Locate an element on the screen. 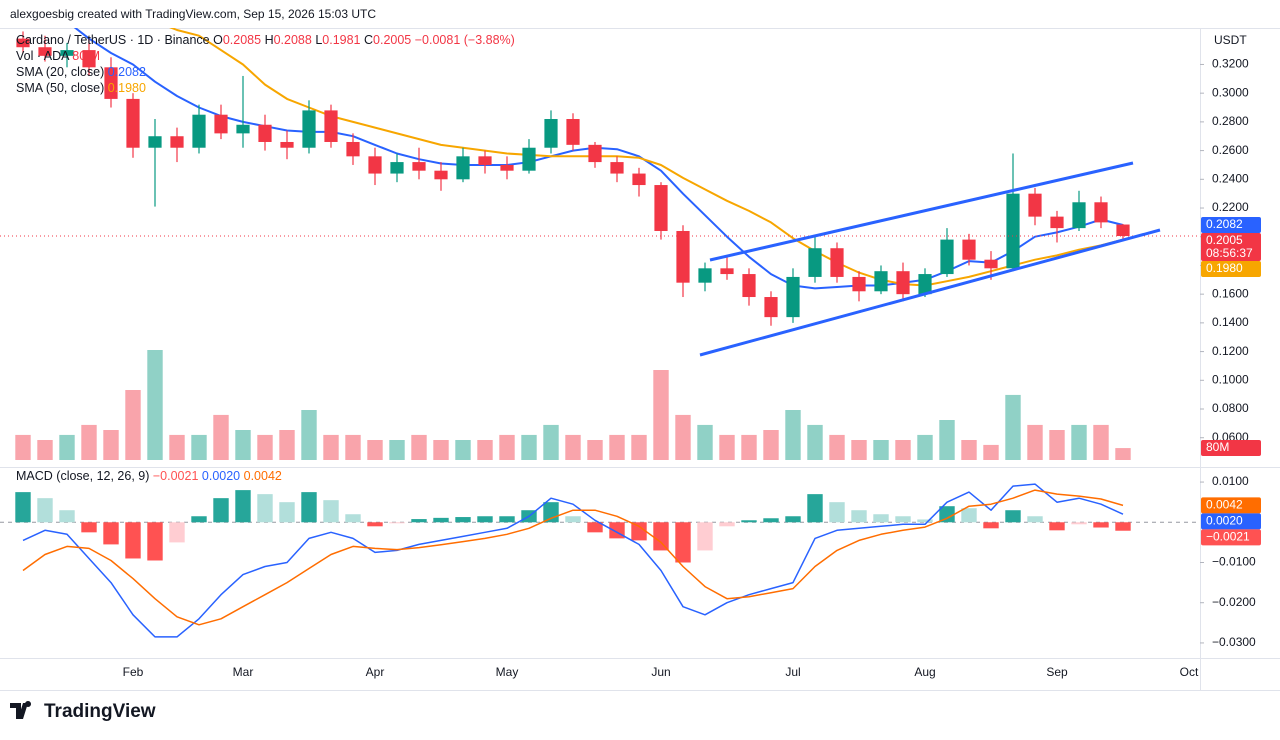 This screenshot has height=740, width=1280. volume-value: 80 M is located at coordinates (86, 56).